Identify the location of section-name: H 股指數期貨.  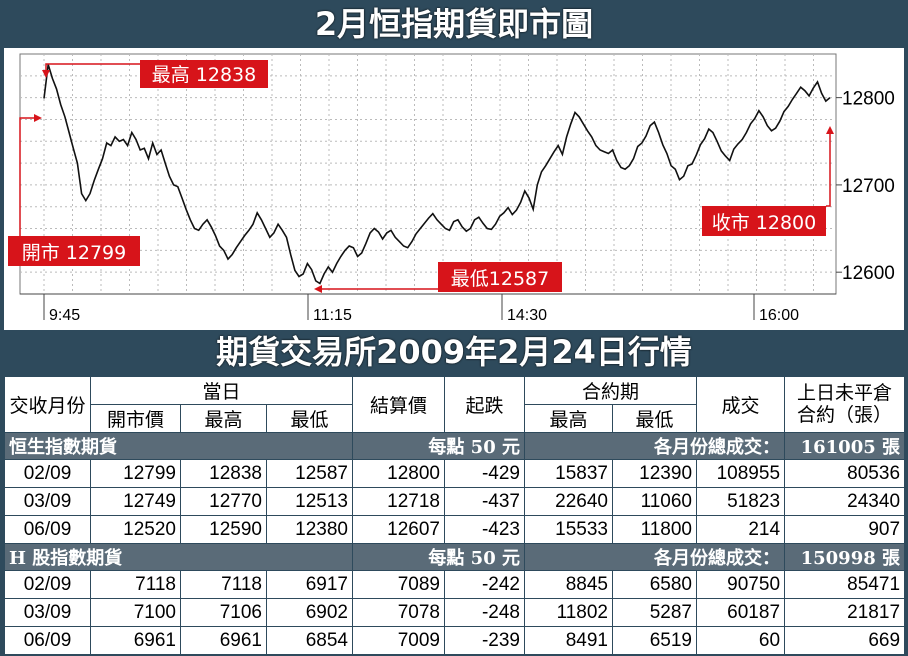
(178, 557).